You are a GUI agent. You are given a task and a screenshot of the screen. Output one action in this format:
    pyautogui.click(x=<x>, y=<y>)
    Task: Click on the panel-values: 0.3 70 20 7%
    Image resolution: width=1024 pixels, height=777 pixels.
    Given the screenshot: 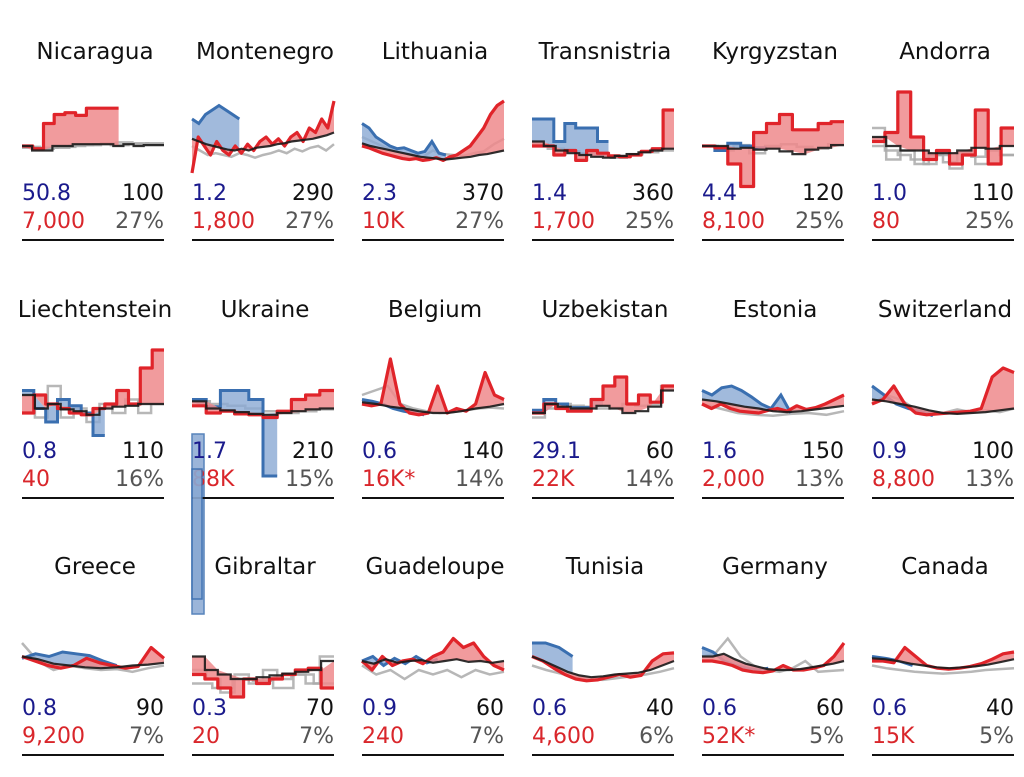 What is the action you would take?
    pyautogui.click(x=263, y=723)
    